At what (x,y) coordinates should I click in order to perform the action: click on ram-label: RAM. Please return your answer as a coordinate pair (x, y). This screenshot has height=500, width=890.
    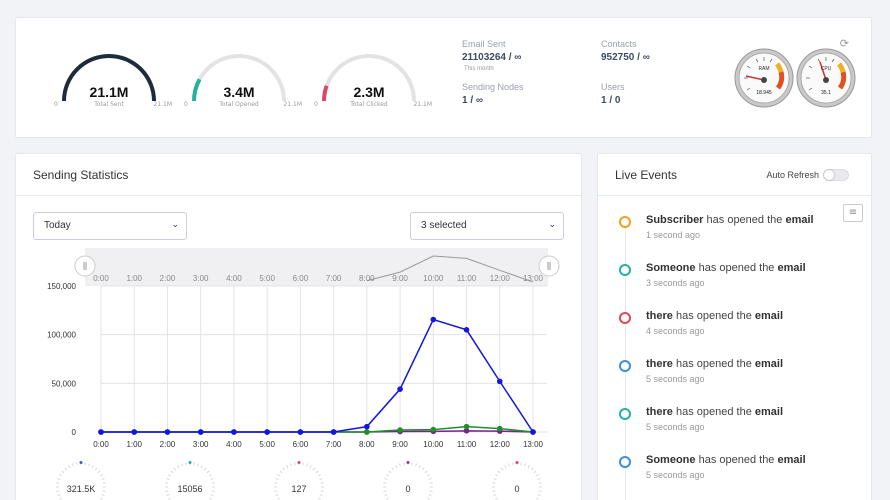
    Looking at the image, I should click on (763, 69).